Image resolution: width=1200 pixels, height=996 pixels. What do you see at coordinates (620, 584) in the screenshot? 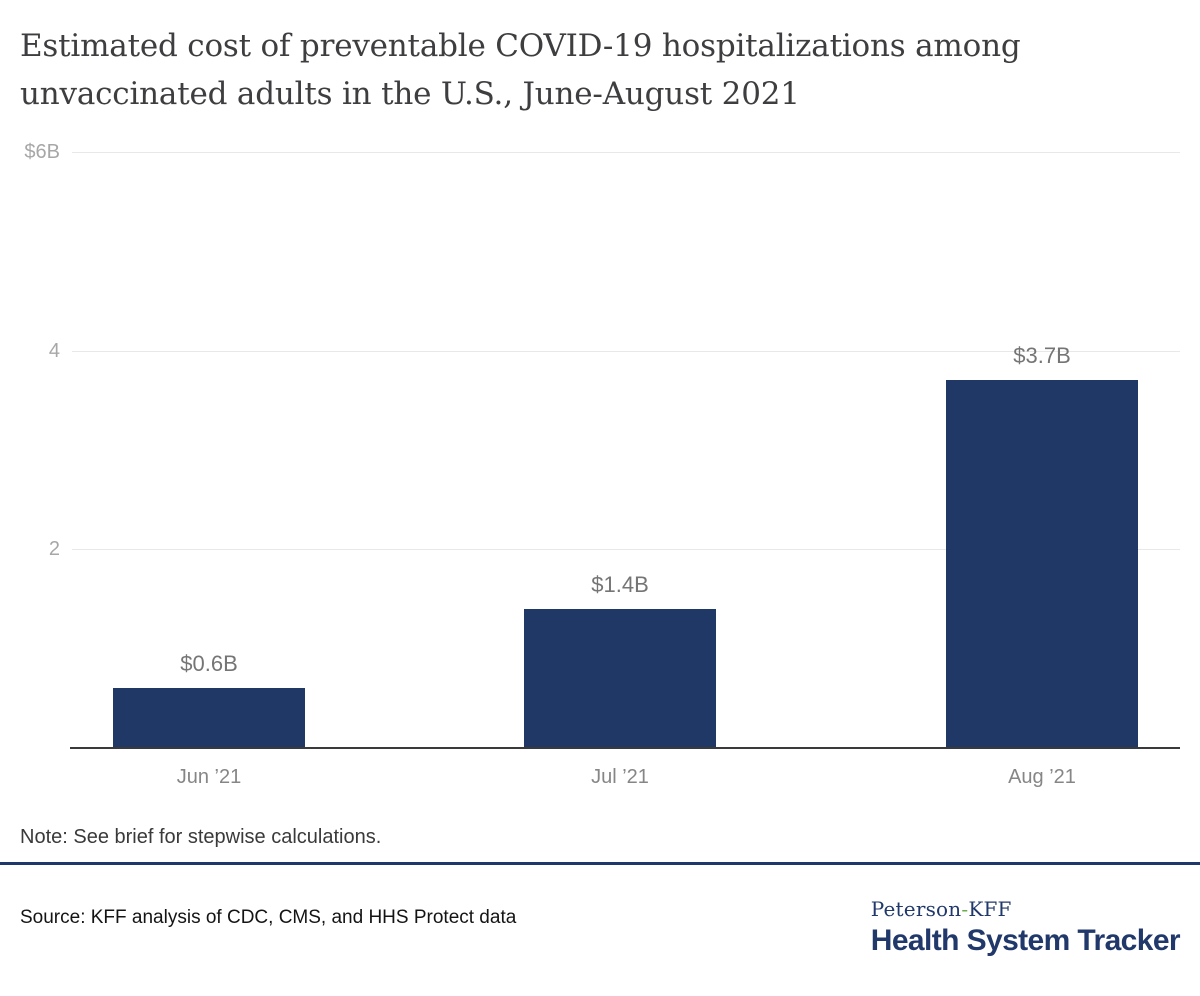
I see `bar-value-label: $1.4B` at bounding box center [620, 584].